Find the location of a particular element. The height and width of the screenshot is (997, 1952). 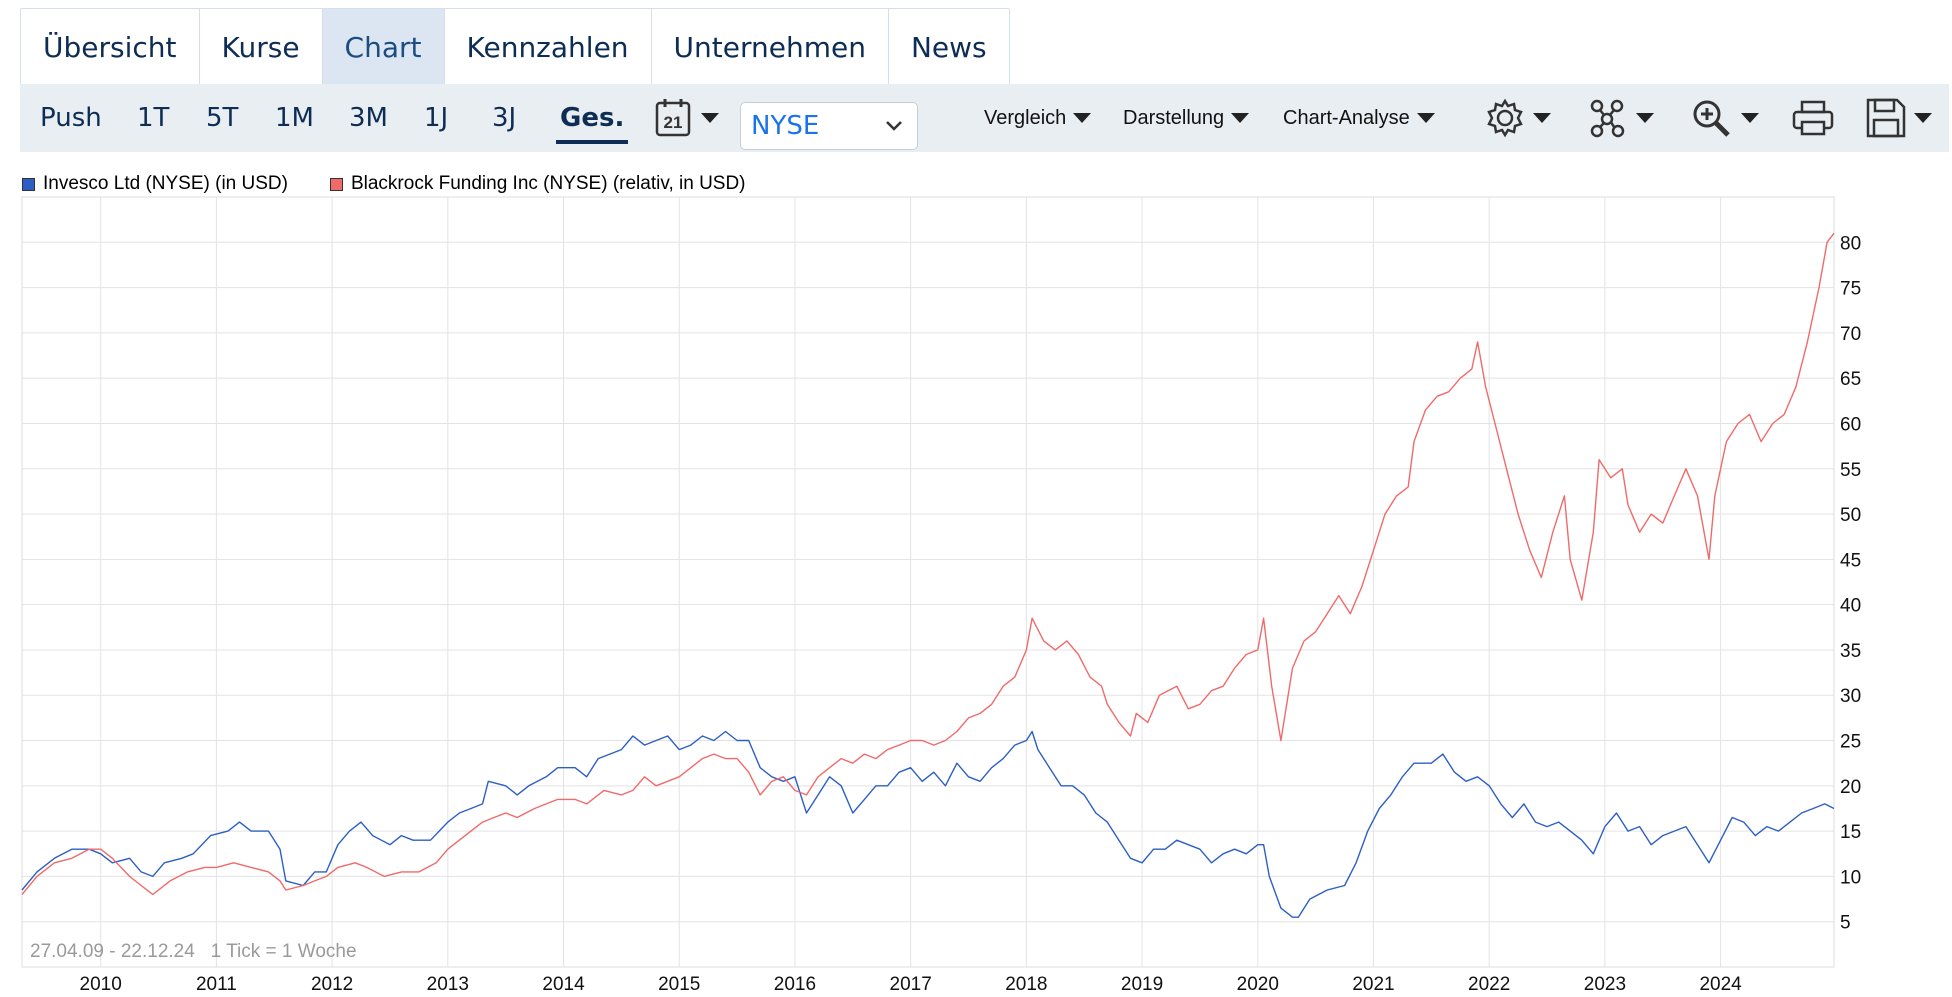

legend-item-invesco: Invesco Ltd (NYSE) (in USD) is located at coordinates (155, 184).